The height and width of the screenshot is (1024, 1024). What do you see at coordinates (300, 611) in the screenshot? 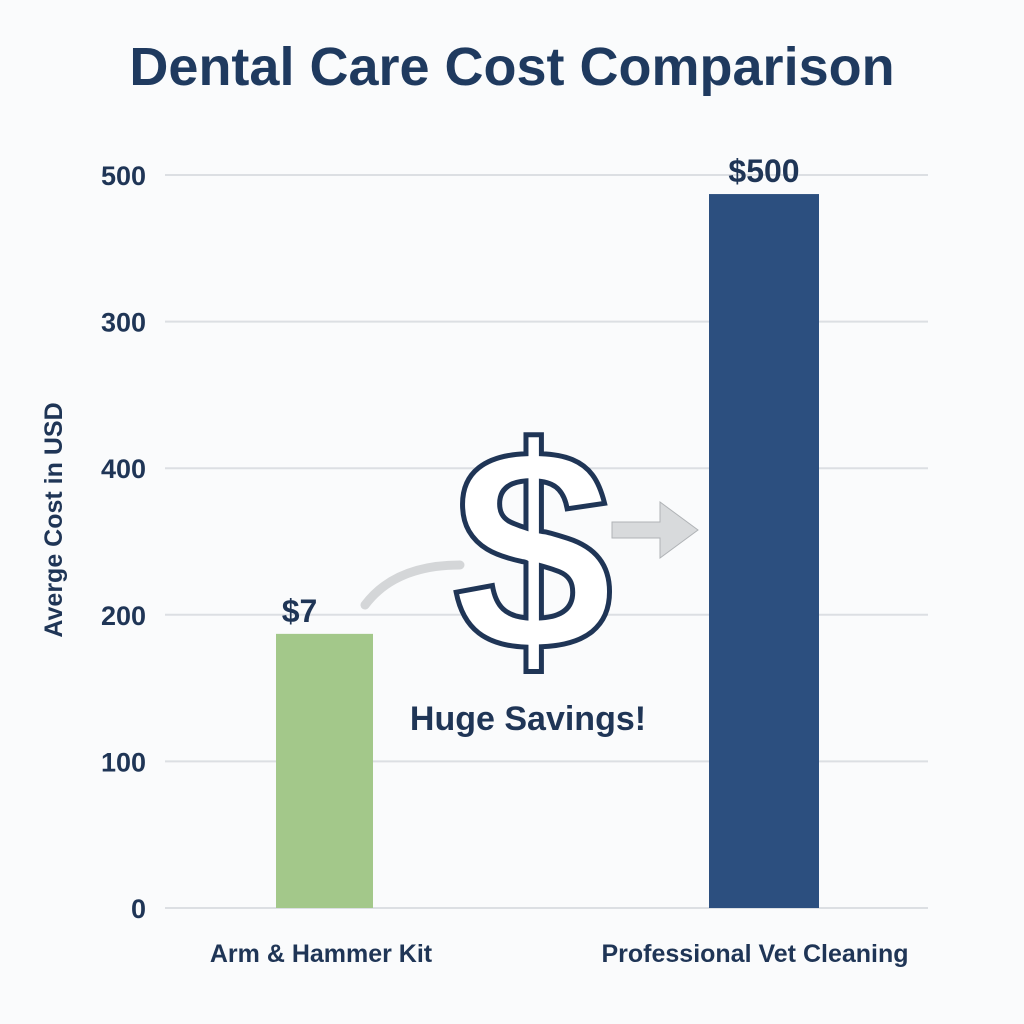
I see `data-label: $7` at bounding box center [300, 611].